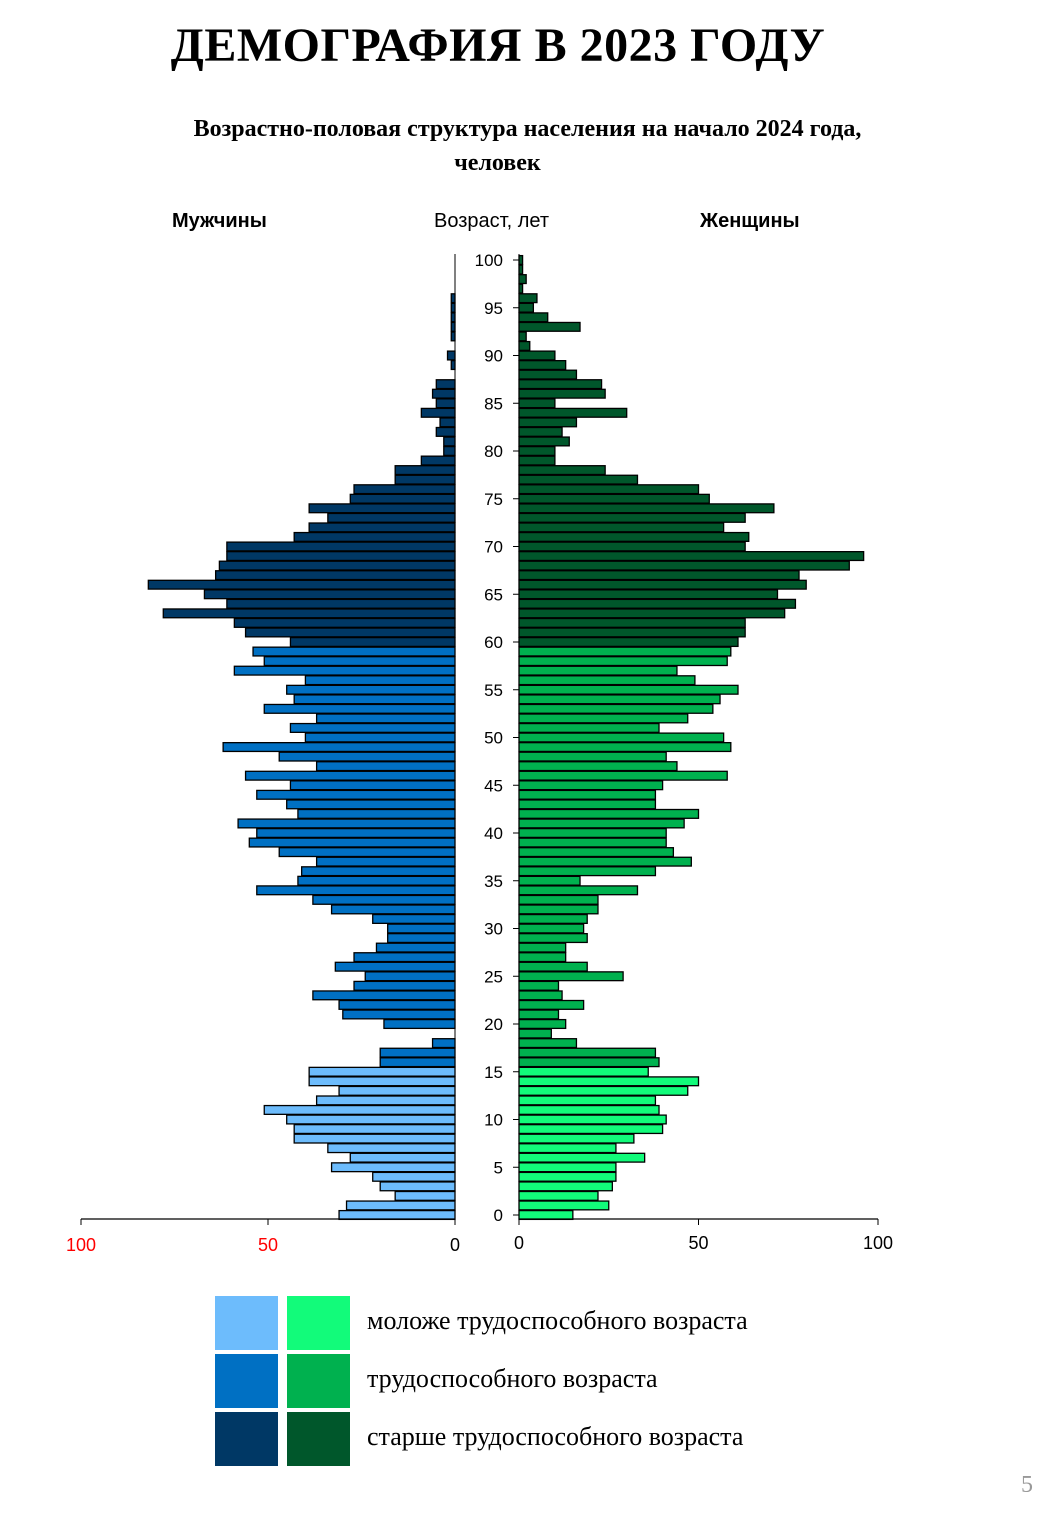  I want to click on age-tick-label-85: 85, so click(493, 403).